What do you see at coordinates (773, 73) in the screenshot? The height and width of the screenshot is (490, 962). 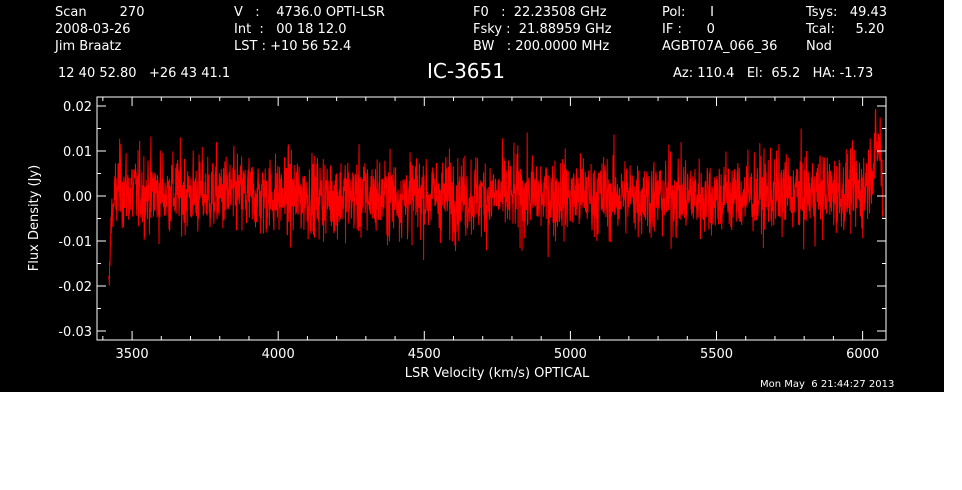 I see `az-el-ha: Az: 110.4 El: 65.2 HA: -1.73` at bounding box center [773, 73].